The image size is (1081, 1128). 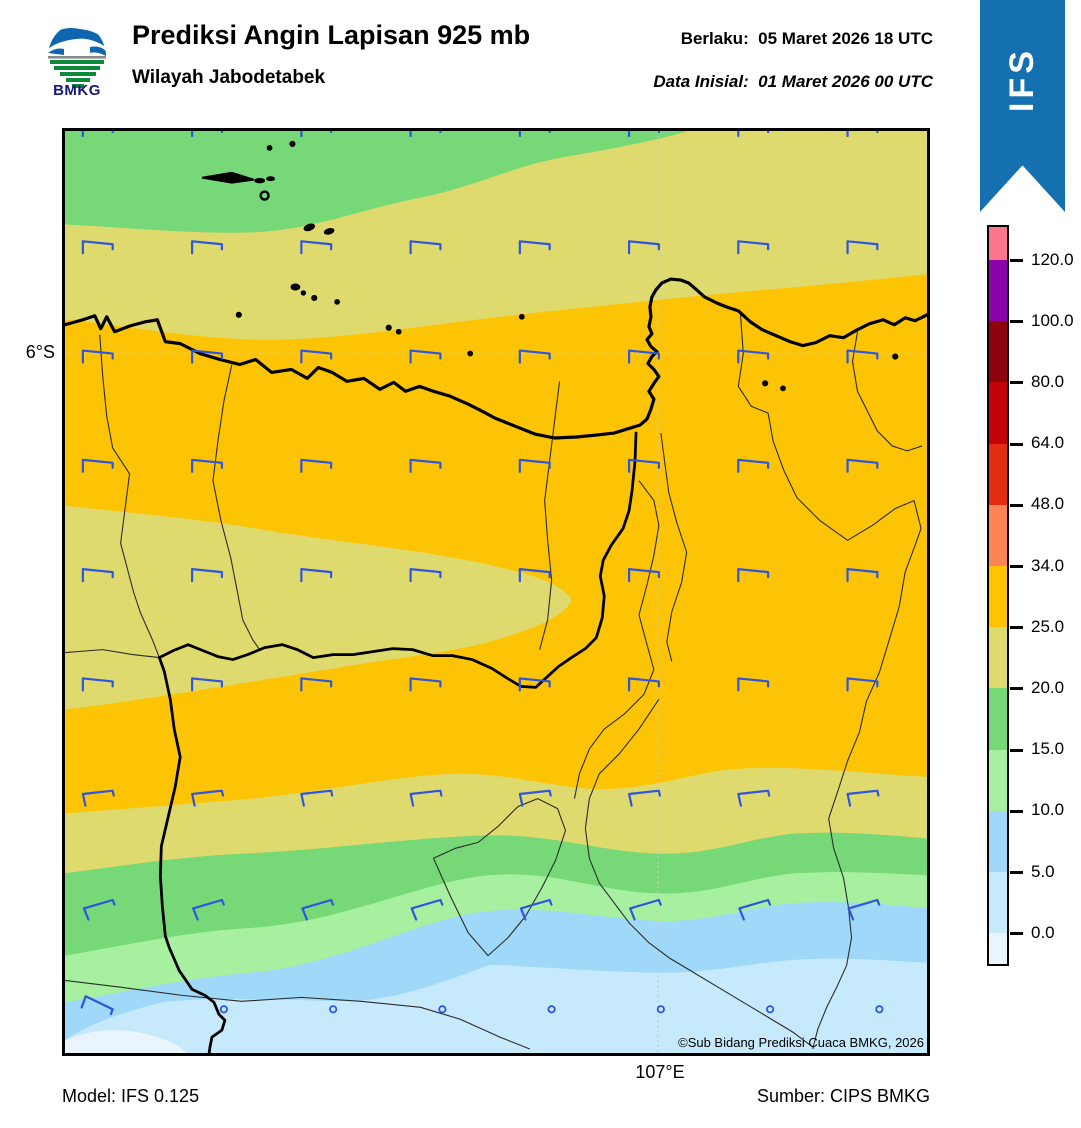 What do you see at coordinates (1048, 565) in the screenshot?
I see `colorbar-tick-label: 34.0` at bounding box center [1048, 565].